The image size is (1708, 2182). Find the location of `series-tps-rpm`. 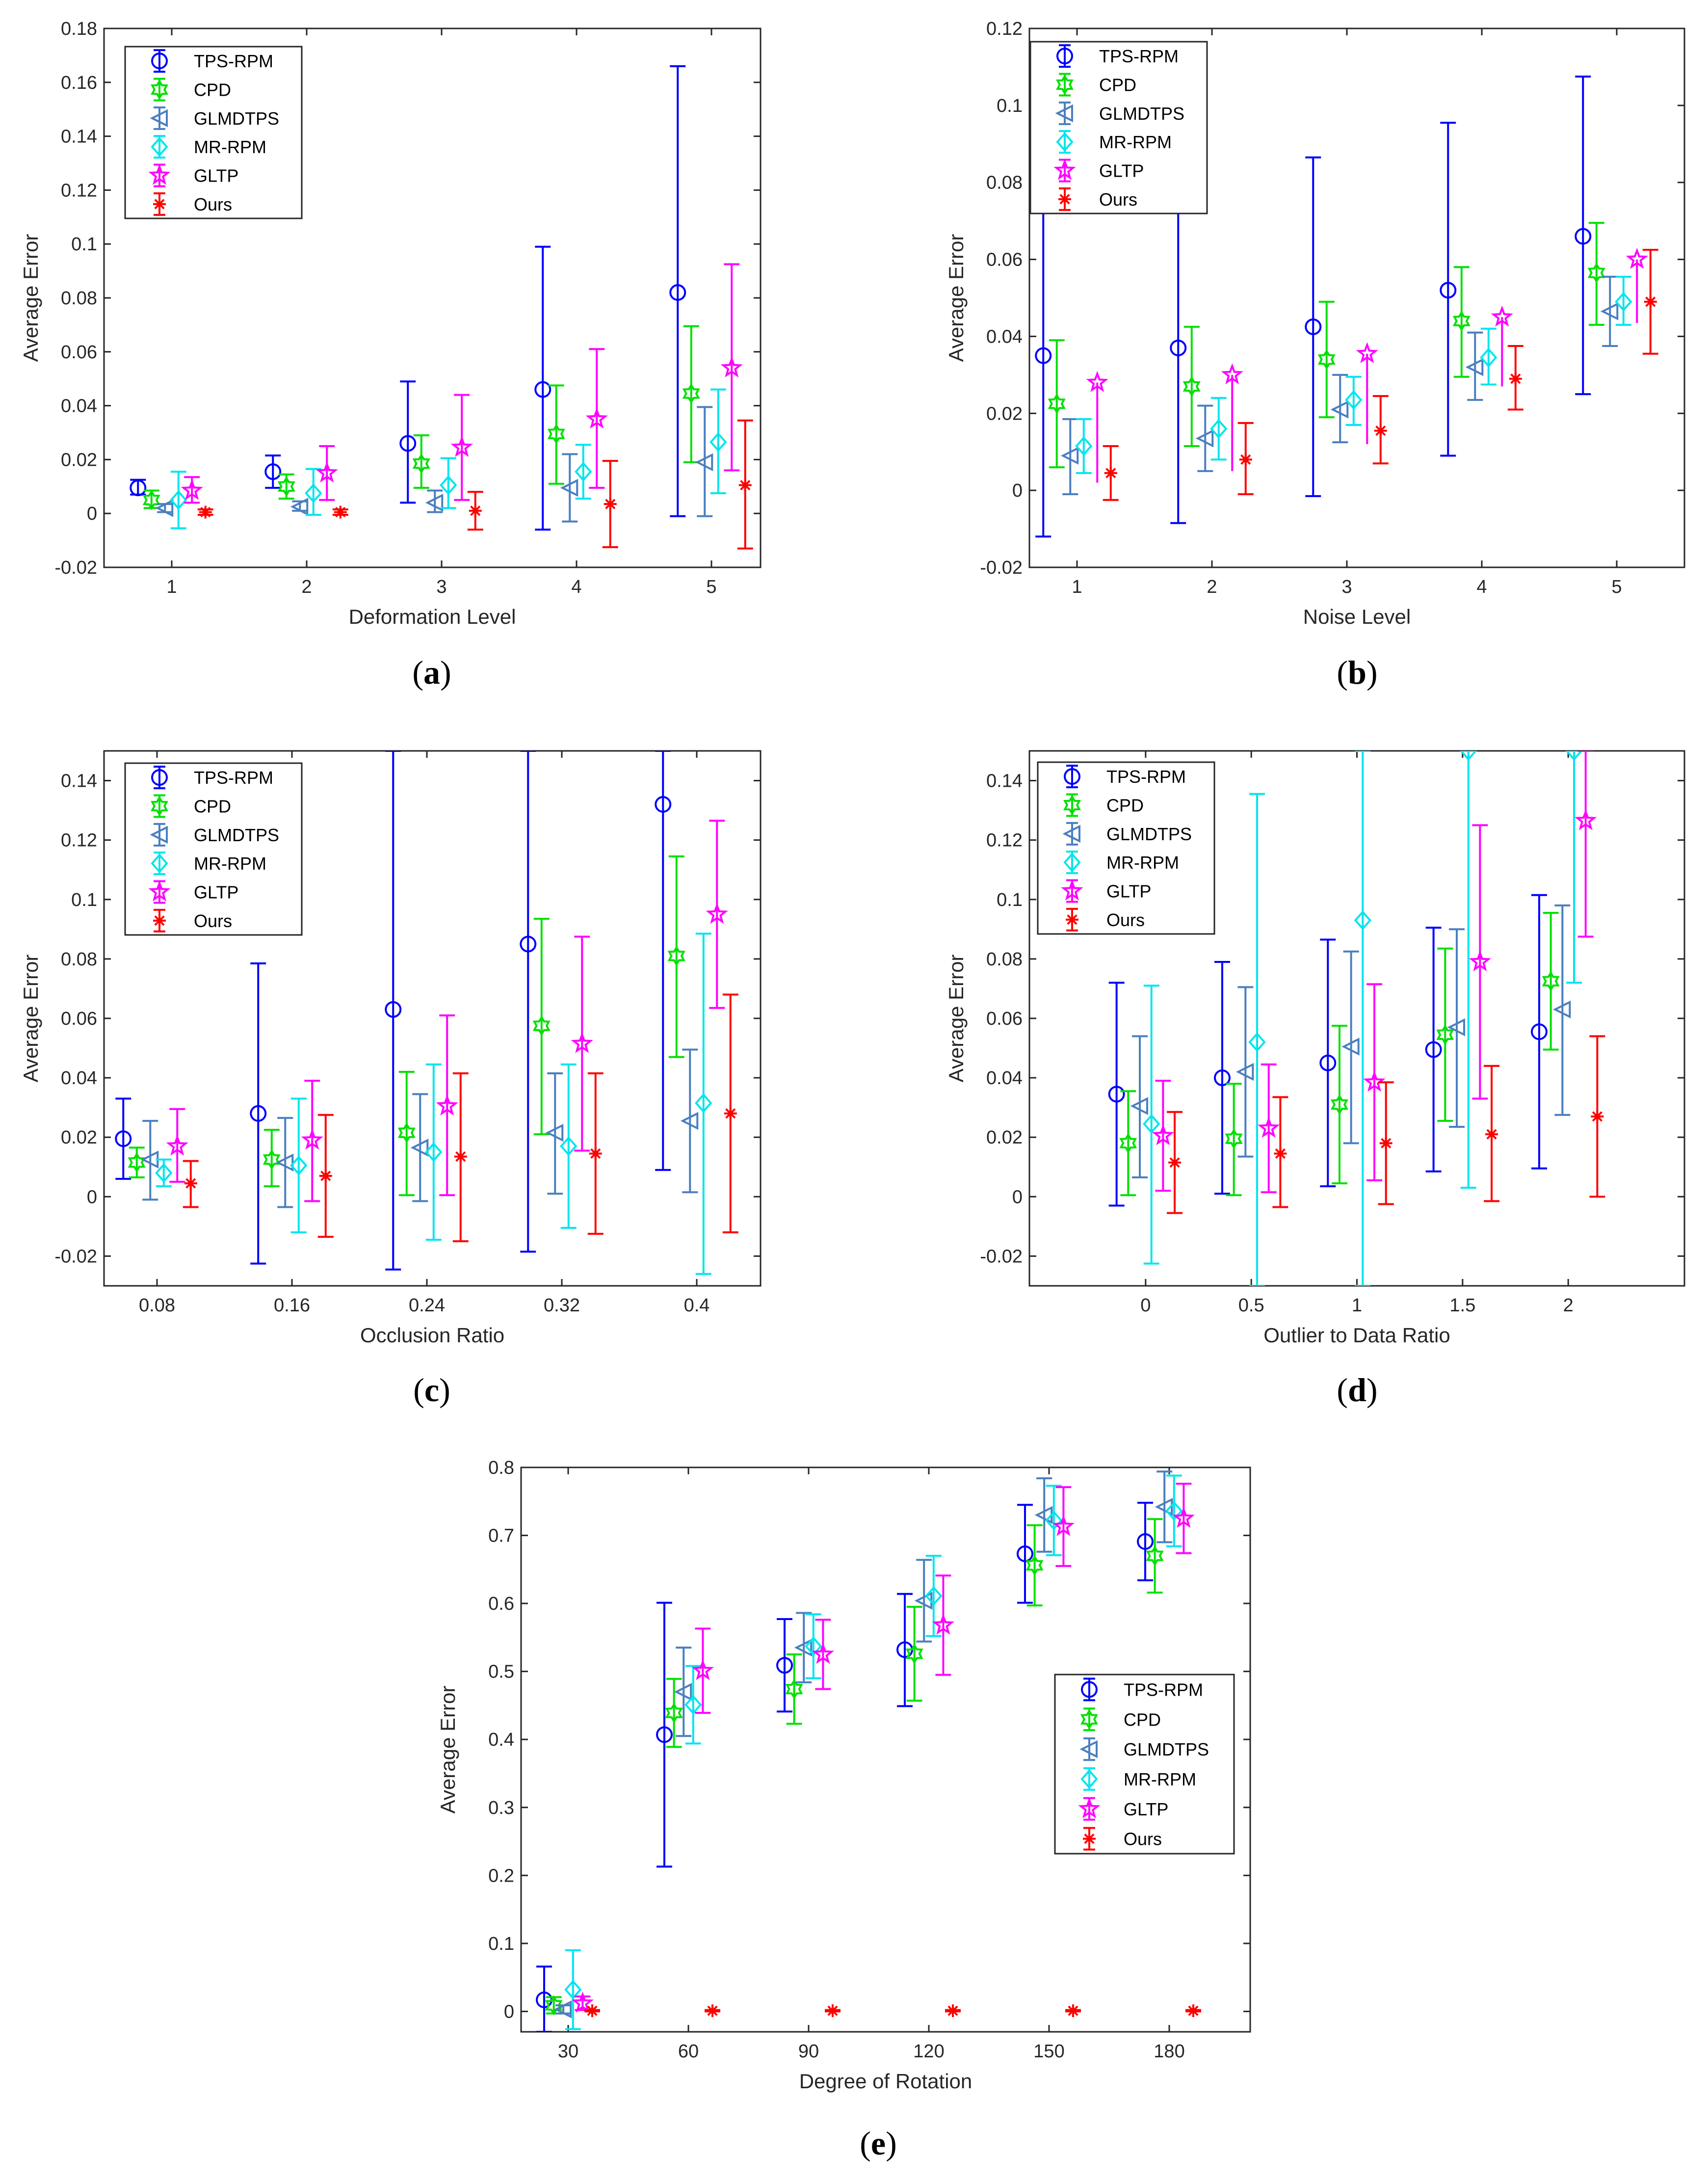

series-tps-rpm is located at coordinates (1313, 307).